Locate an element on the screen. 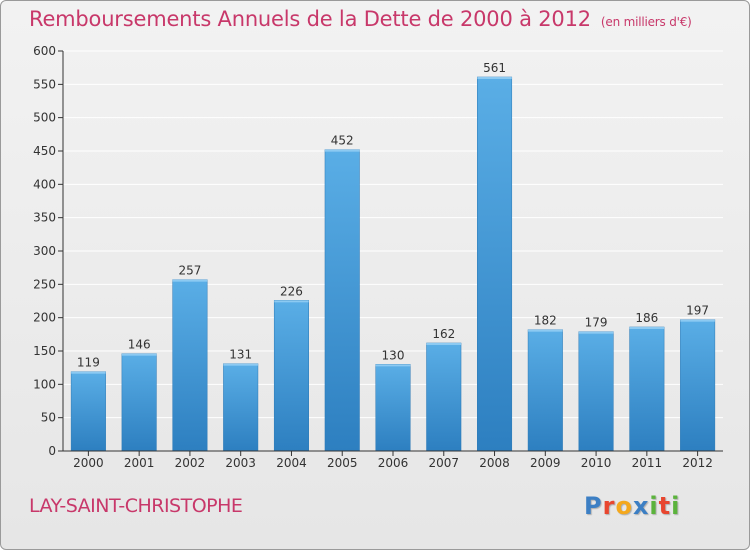  y-tick-label: 400 is located at coordinates (44, 184).